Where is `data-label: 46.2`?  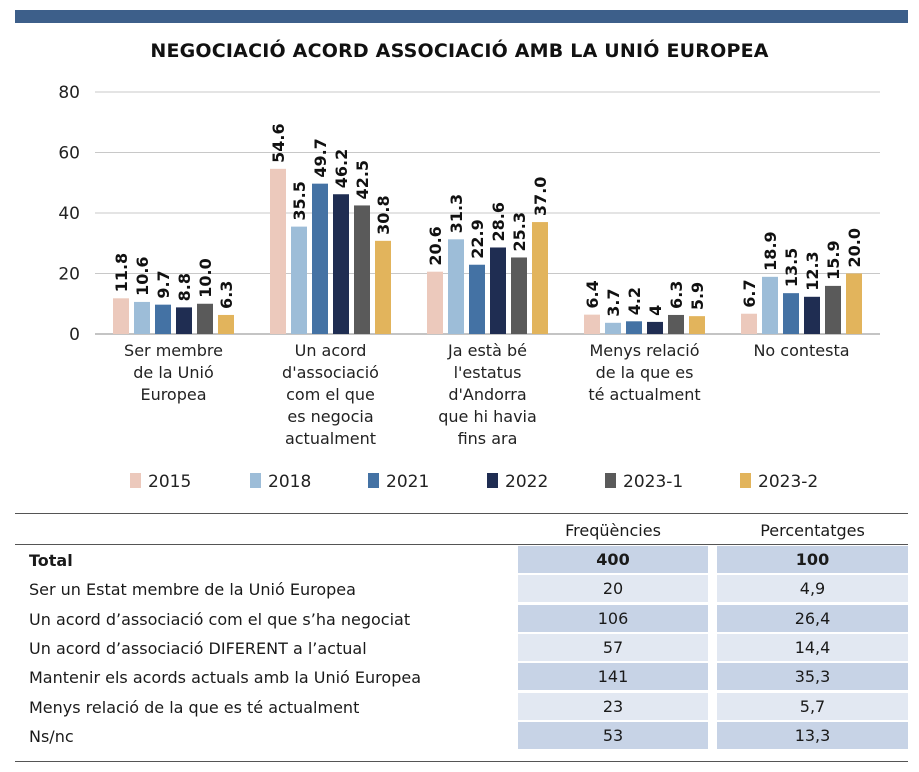
data-label: 46.2 is located at coordinates (341, 168).